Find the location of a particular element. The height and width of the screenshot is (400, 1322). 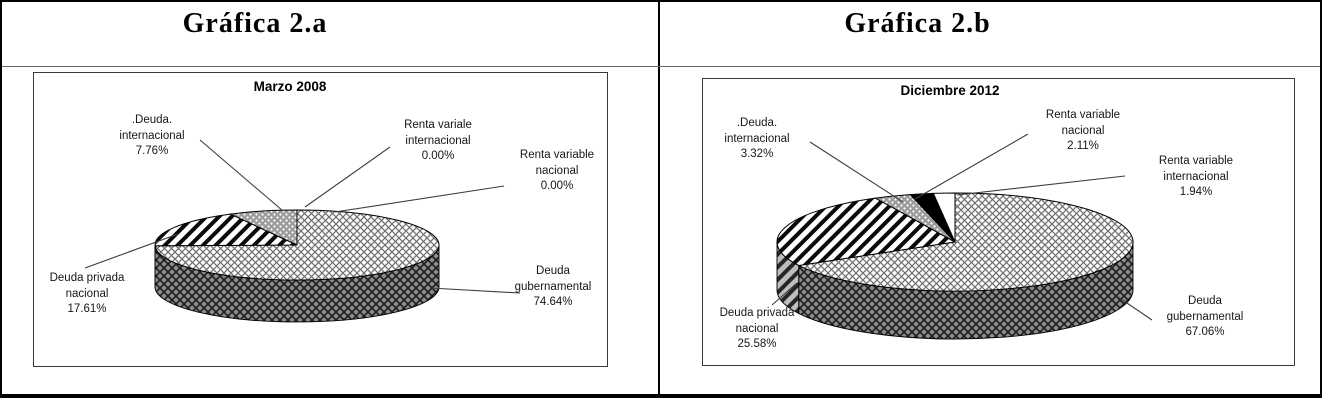

slice-label-deuda-internacional-2008: .Deuda. internacional 7.76% is located at coordinates (152, 135).